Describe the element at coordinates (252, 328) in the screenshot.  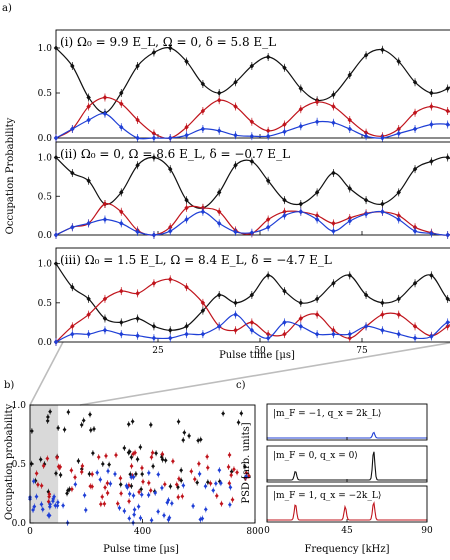
I see `blue-fit-line` at that location.